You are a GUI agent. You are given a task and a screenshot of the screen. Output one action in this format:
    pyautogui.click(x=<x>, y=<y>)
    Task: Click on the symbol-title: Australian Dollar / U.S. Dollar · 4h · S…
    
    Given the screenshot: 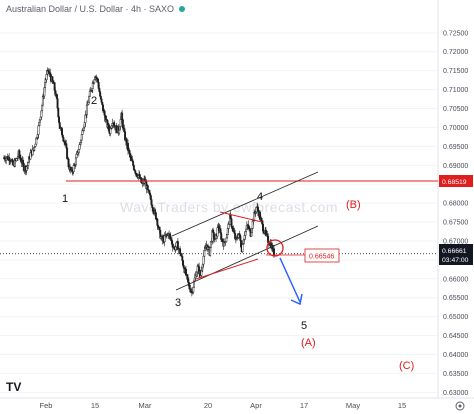 What is the action you would take?
    pyautogui.click(x=90, y=9)
    